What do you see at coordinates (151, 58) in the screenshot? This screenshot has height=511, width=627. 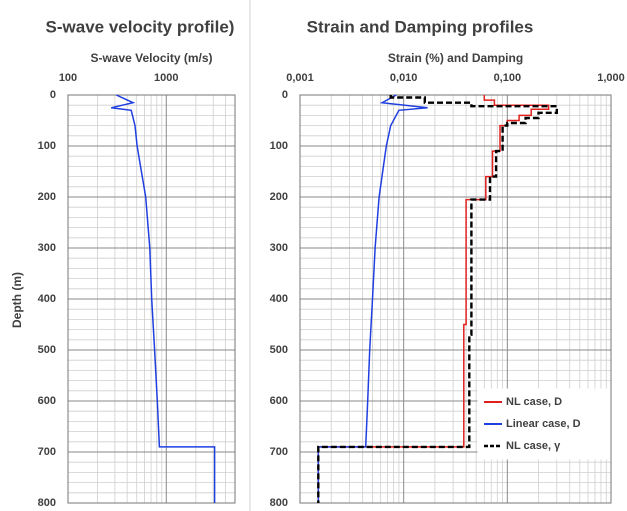 I see `x-axis-label: S-wave Velocity (m/s)` at bounding box center [151, 58].